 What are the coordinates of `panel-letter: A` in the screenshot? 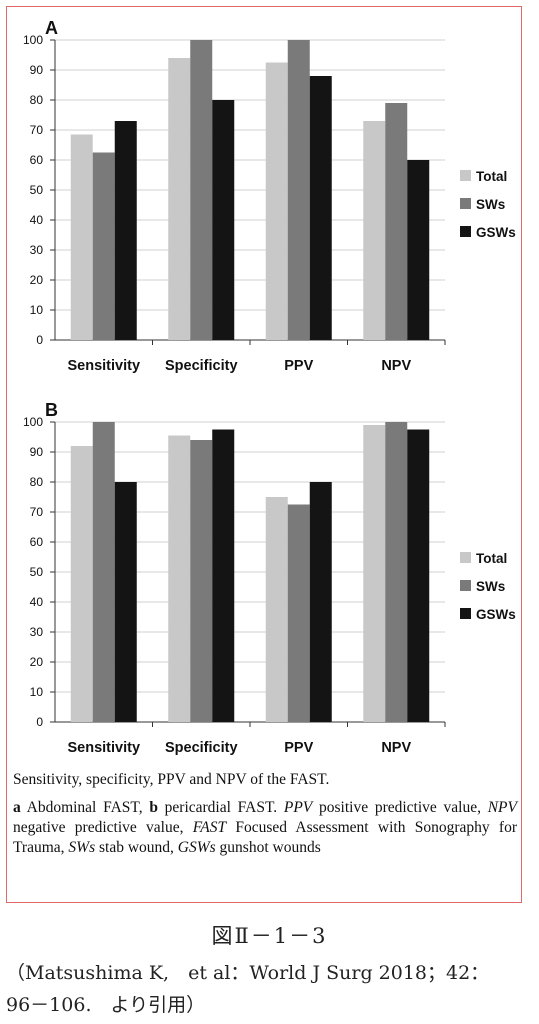 It's located at (51, 28).